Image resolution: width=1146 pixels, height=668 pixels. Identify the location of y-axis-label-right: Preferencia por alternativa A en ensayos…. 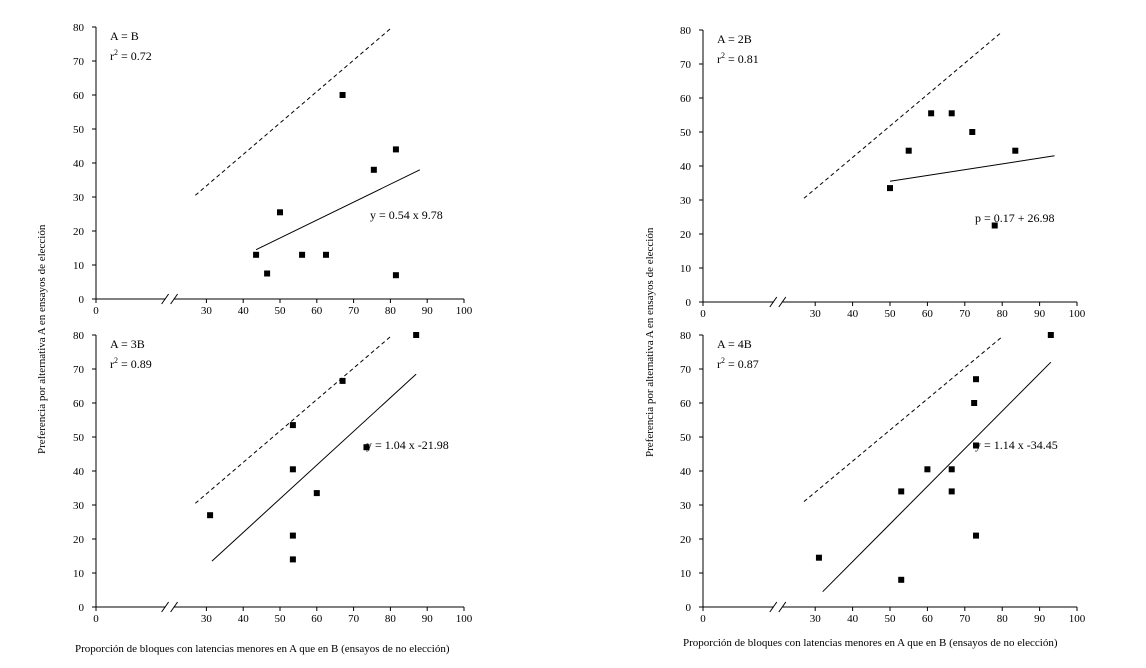
(650, 342).